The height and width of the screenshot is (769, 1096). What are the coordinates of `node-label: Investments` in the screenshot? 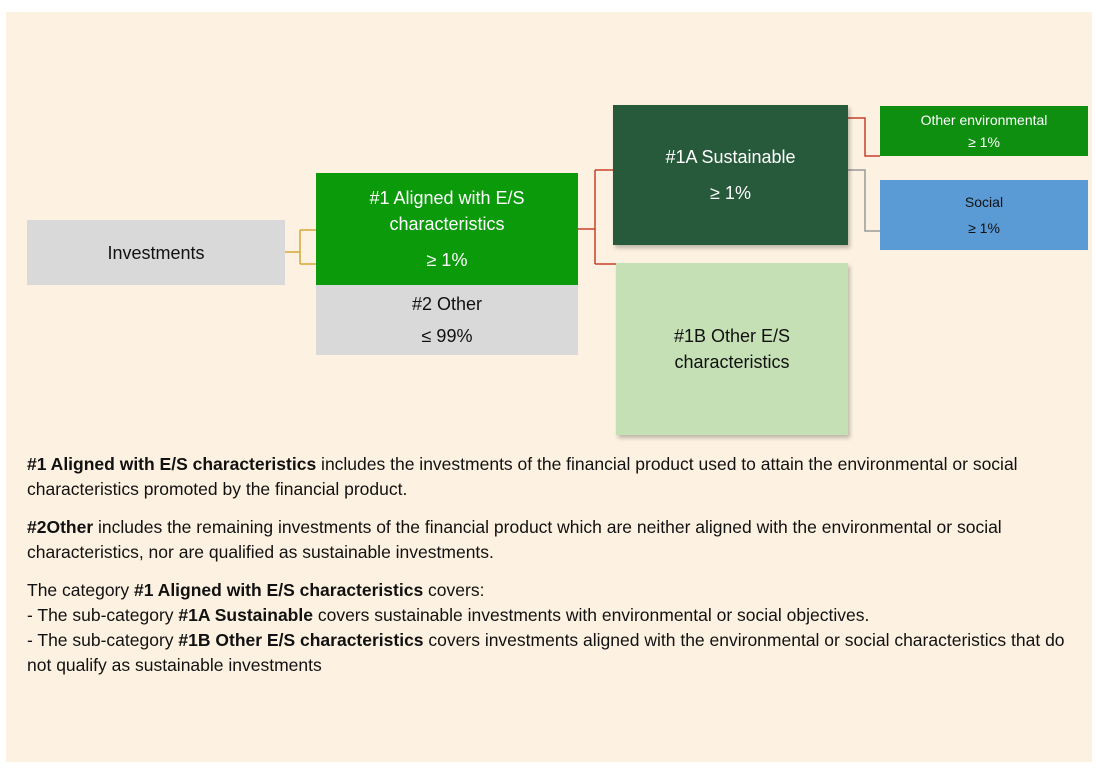 It's located at (156, 252).